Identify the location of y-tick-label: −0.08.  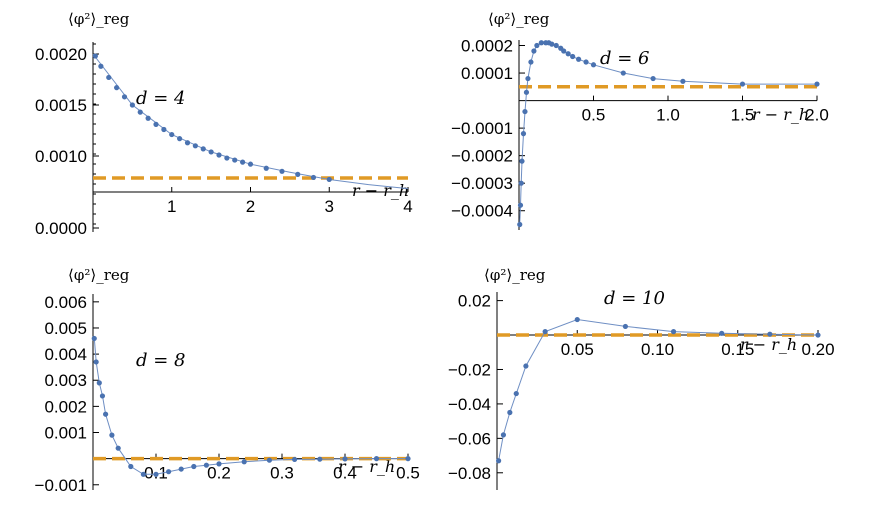
(469, 473).